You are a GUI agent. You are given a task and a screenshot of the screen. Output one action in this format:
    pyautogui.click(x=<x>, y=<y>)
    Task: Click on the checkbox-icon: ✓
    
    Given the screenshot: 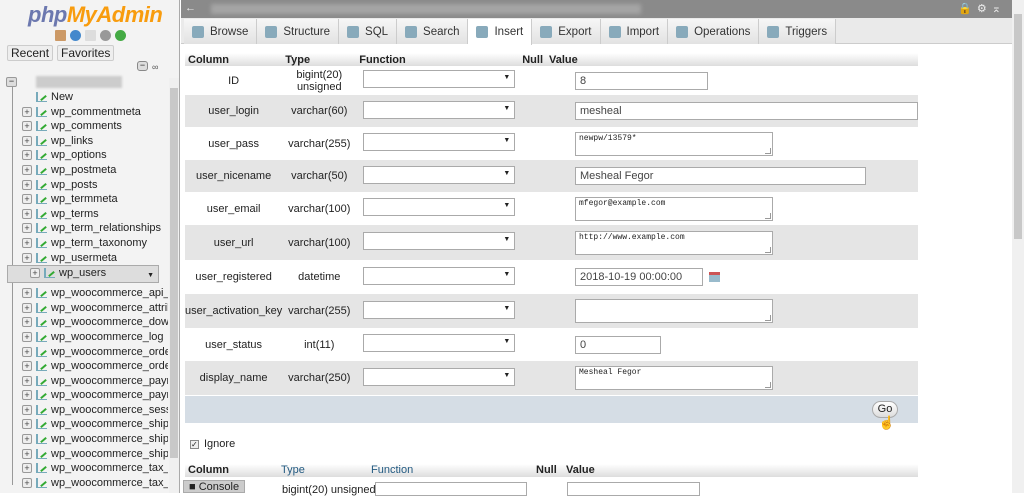 What is the action you would take?
    pyautogui.click(x=194, y=444)
    